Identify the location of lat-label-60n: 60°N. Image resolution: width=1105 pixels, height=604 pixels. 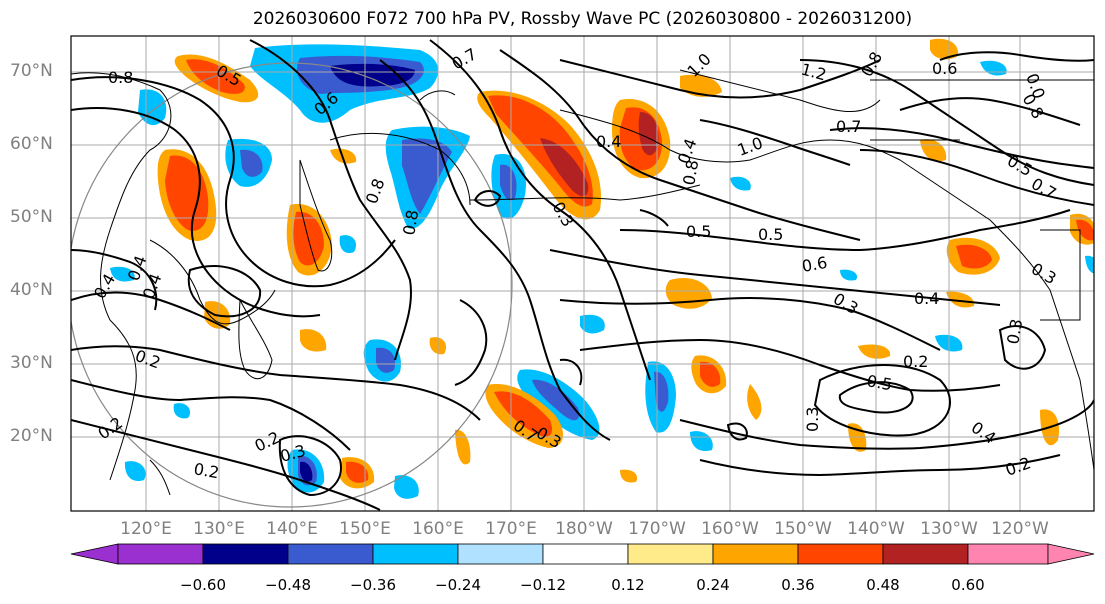
(31, 144).